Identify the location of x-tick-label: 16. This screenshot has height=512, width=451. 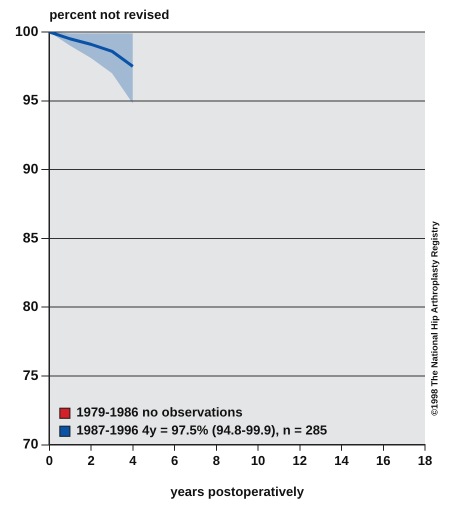
(383, 460).